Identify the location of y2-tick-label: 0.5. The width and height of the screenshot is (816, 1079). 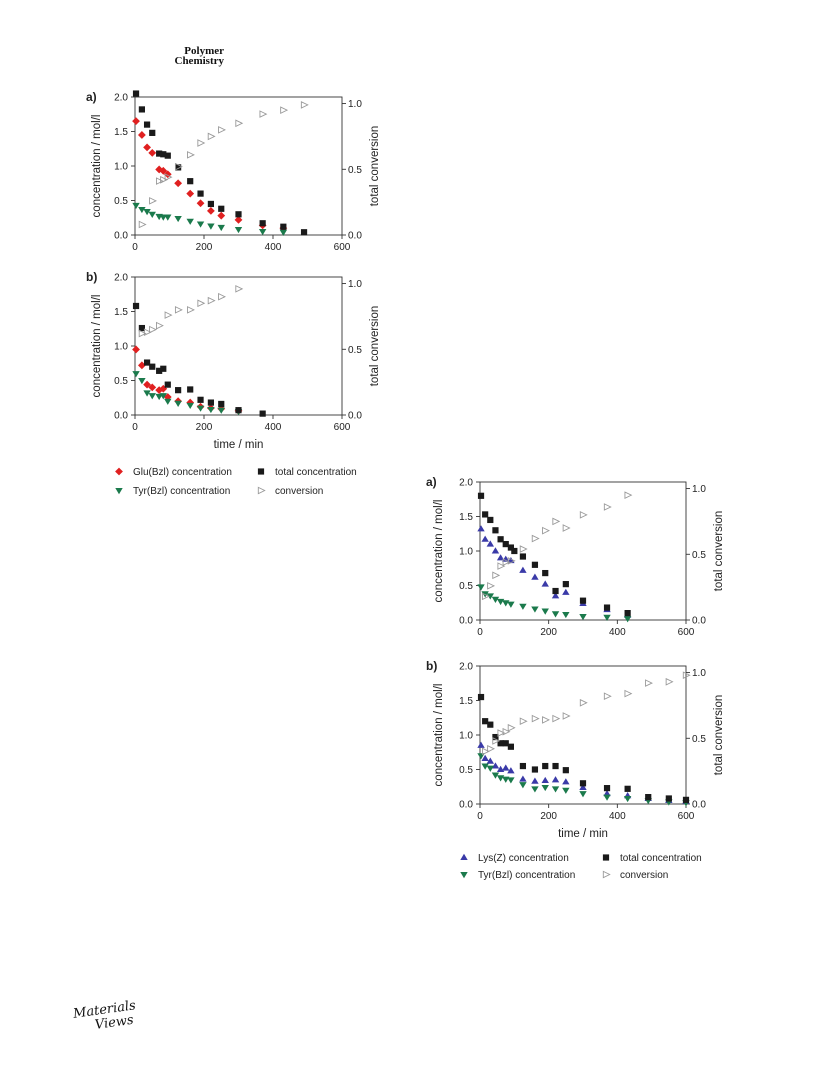
(355, 350).